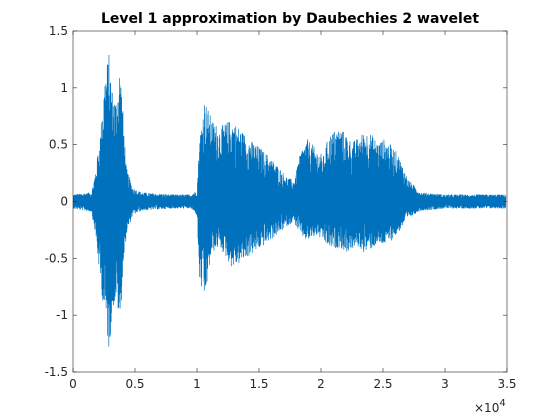 The image size is (560, 420). I want to click on x-tick-label: 3.5, so click(506, 384).